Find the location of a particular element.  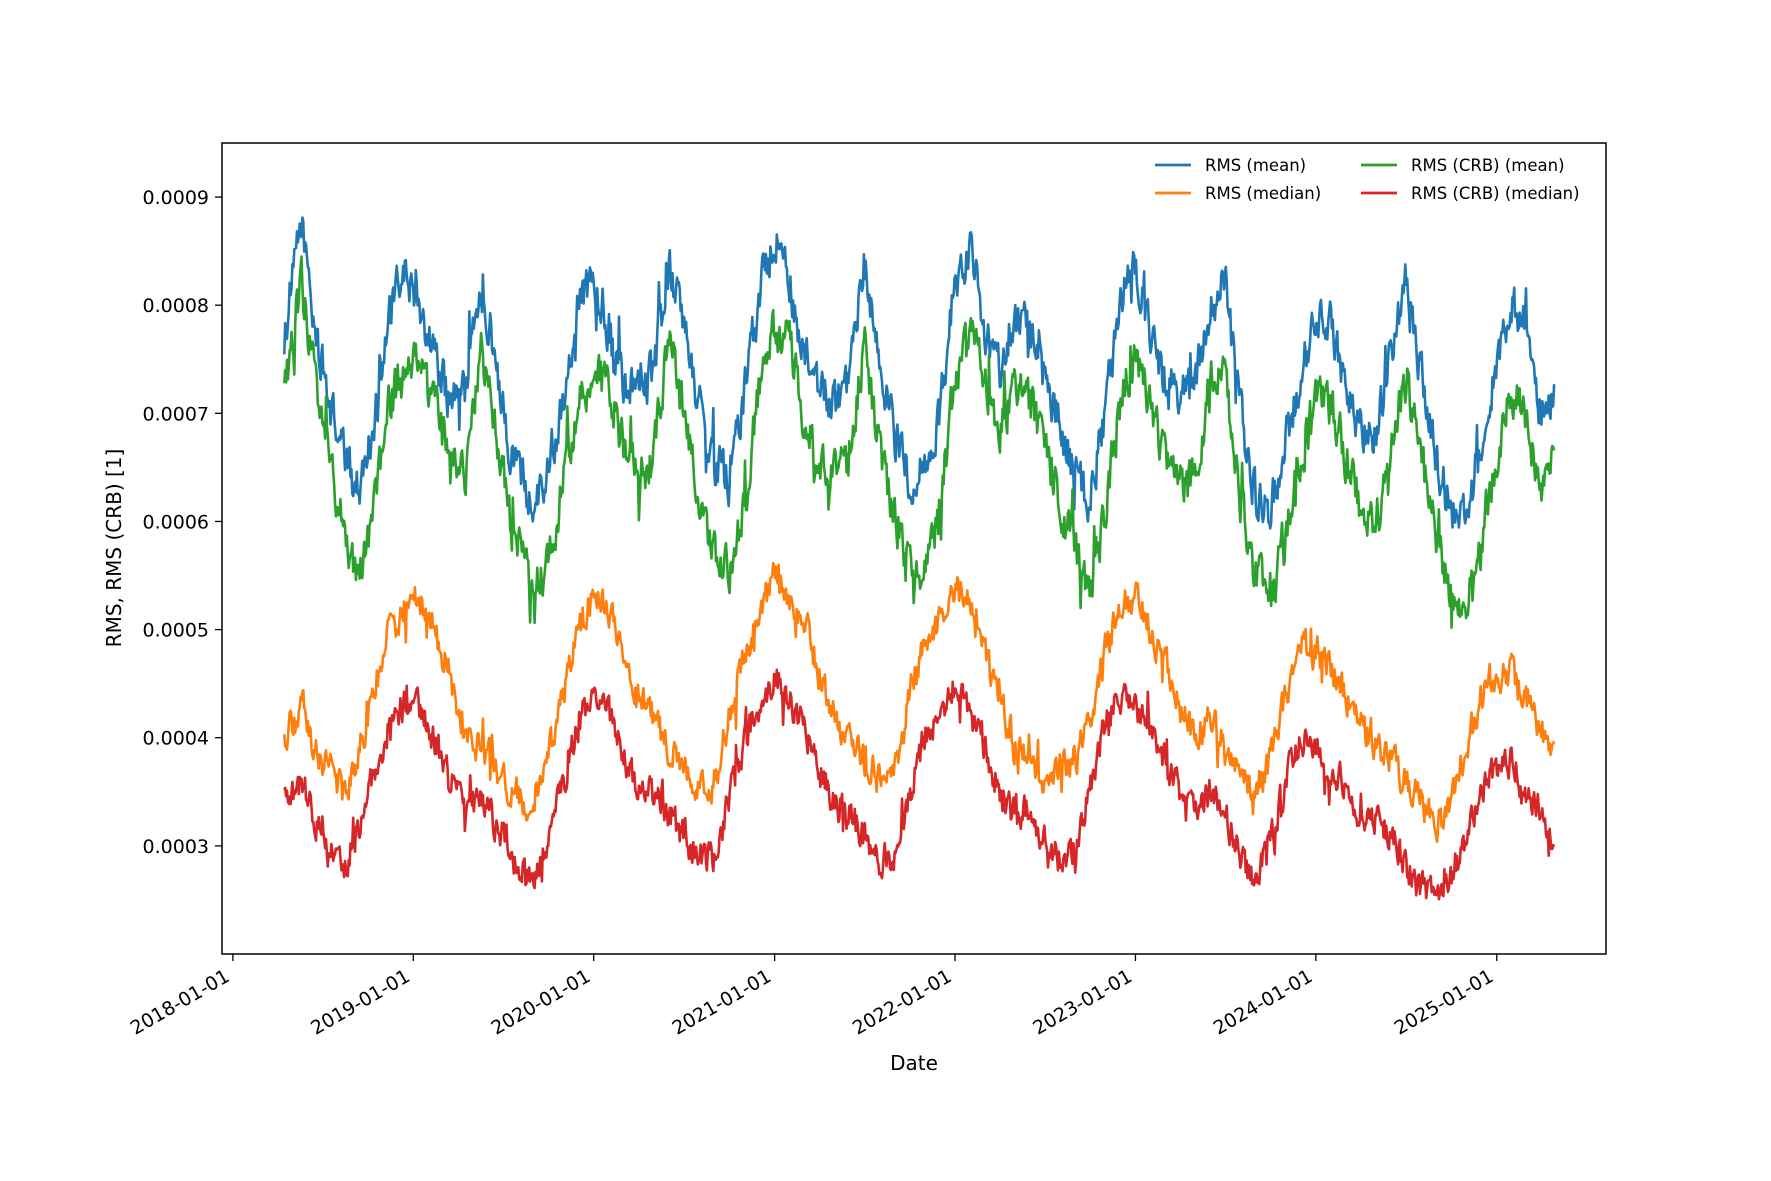

series-line-rms-crb-median is located at coordinates (919, 784).